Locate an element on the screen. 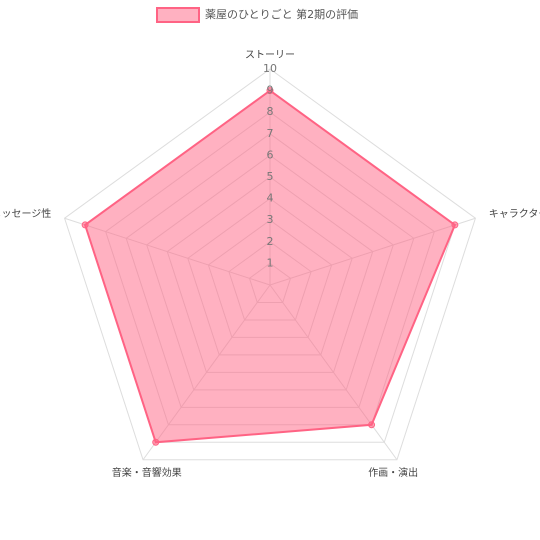 The width and height of the screenshot is (540, 540). r-tick-label: 9 is located at coordinates (270, 90).